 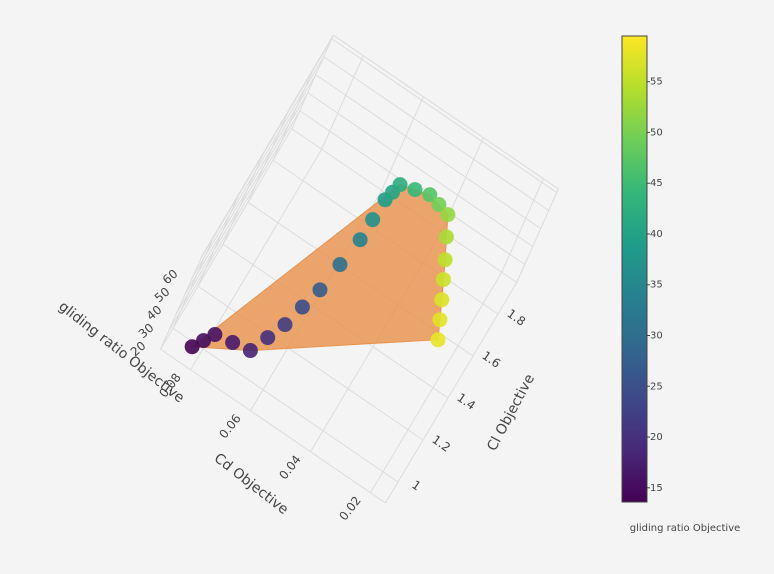 What do you see at coordinates (656, 82) in the screenshot?
I see `colorbar-tick-label: 55` at bounding box center [656, 82].